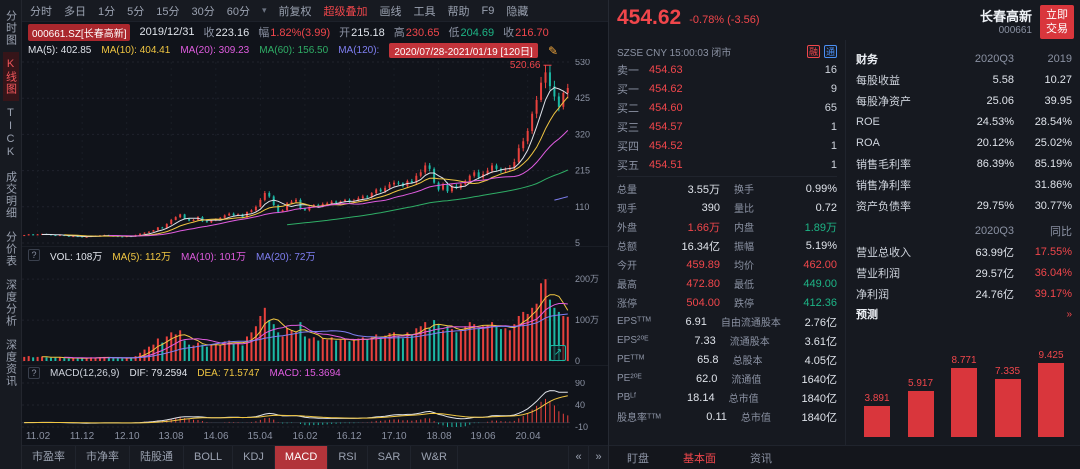 Image resolution: width=1080 pixels, height=469 pixels. I want to click on toolbar-period: 60分, so click(238, 11).